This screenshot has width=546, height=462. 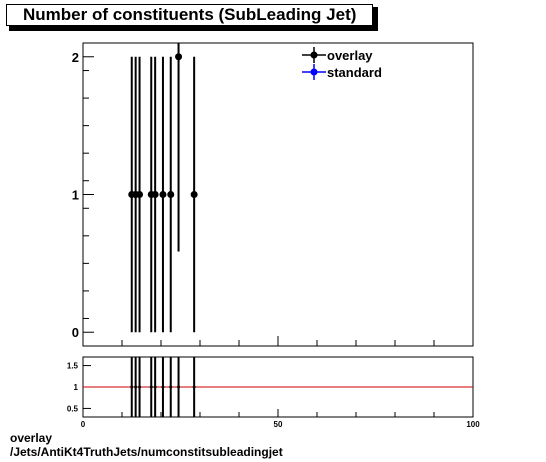 What do you see at coordinates (75, 195) in the screenshot?
I see `y-tick-label: 1` at bounding box center [75, 195].